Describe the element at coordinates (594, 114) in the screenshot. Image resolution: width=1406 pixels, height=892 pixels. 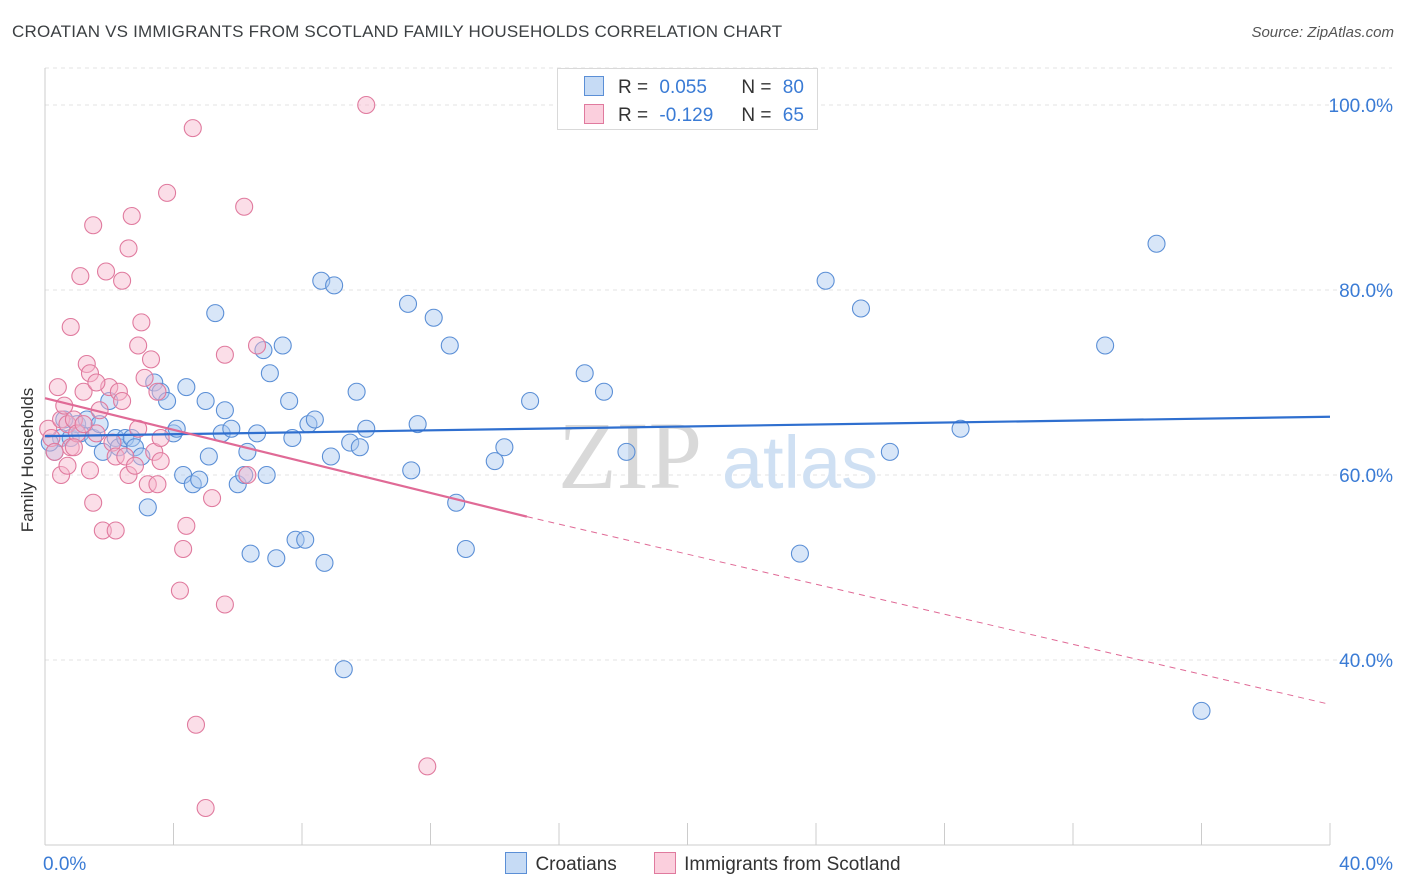
I see `legend-swatch-scotland` at that location.